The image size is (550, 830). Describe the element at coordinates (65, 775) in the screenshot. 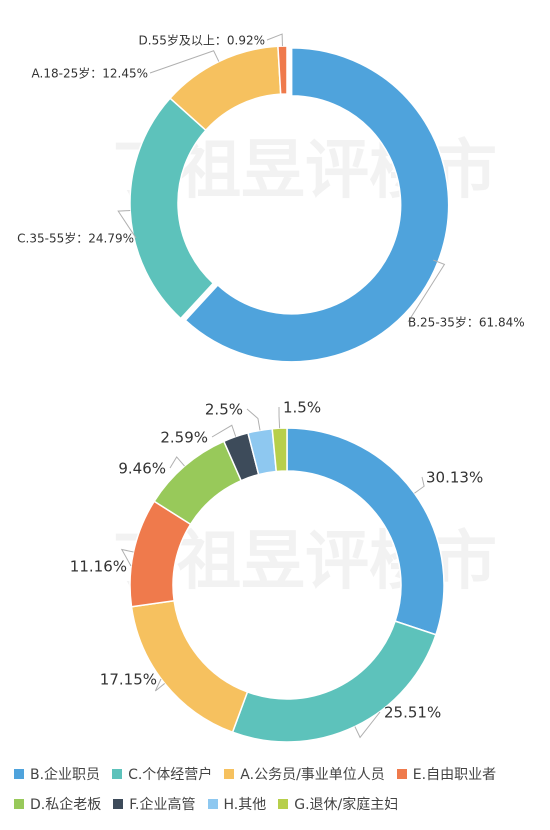

I see `legend-label: B.企业职员` at that location.